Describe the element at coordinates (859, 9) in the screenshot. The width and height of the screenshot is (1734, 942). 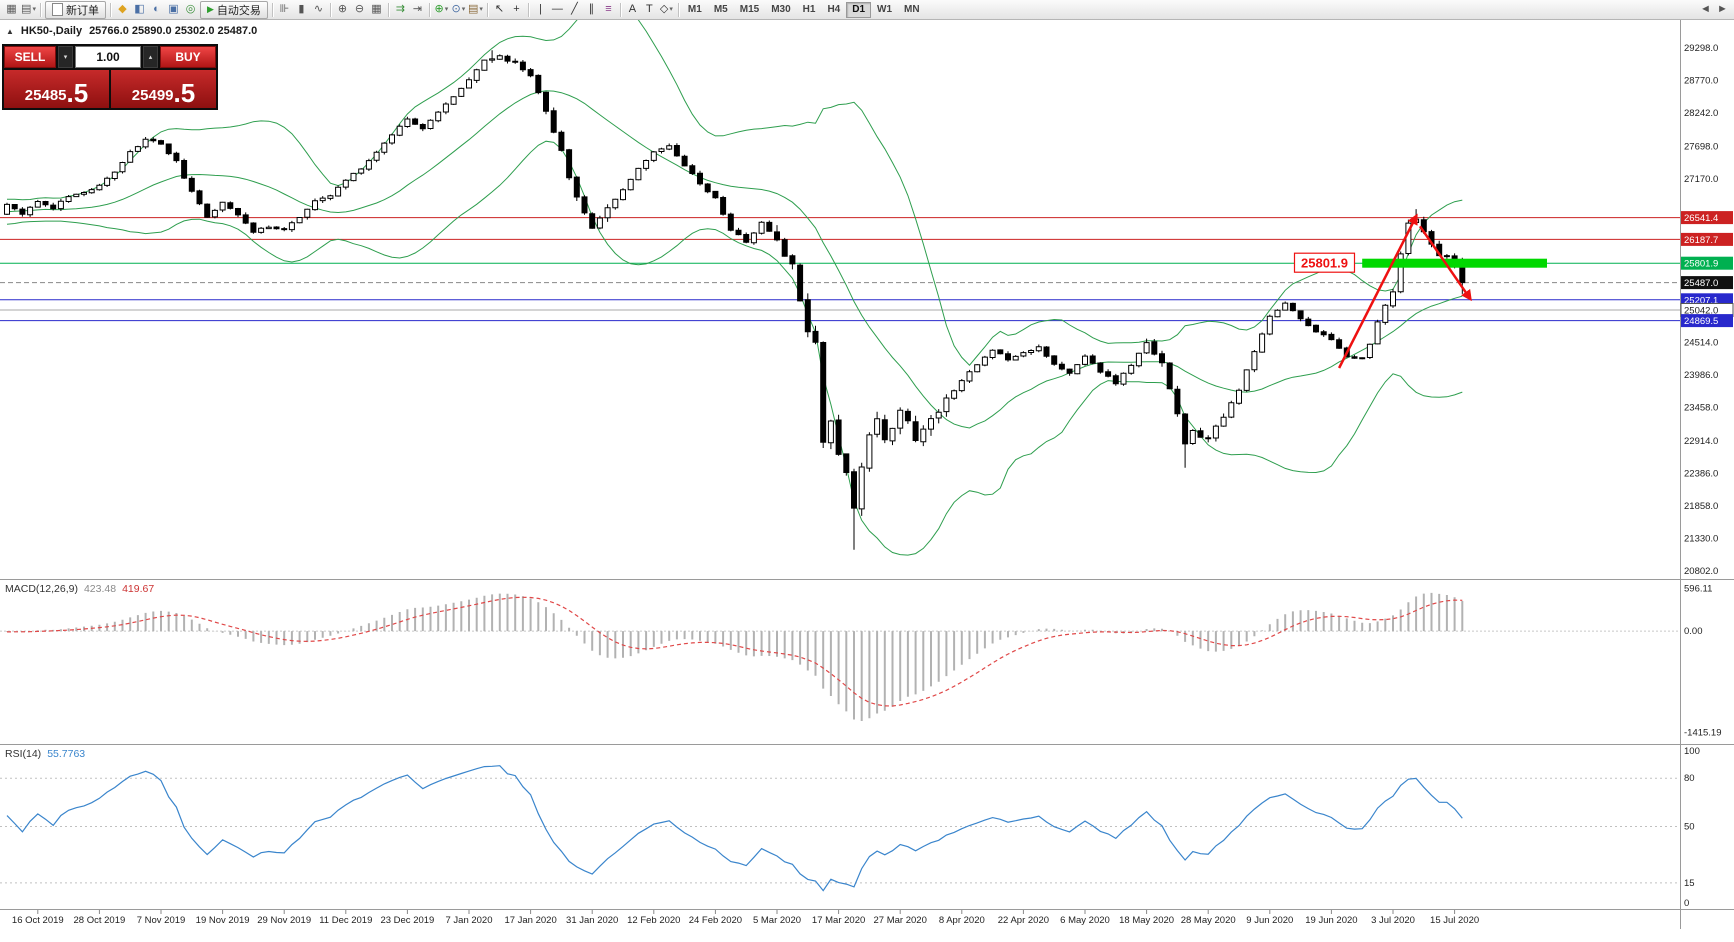
I see `timeframe-d1-button: D1` at that location.